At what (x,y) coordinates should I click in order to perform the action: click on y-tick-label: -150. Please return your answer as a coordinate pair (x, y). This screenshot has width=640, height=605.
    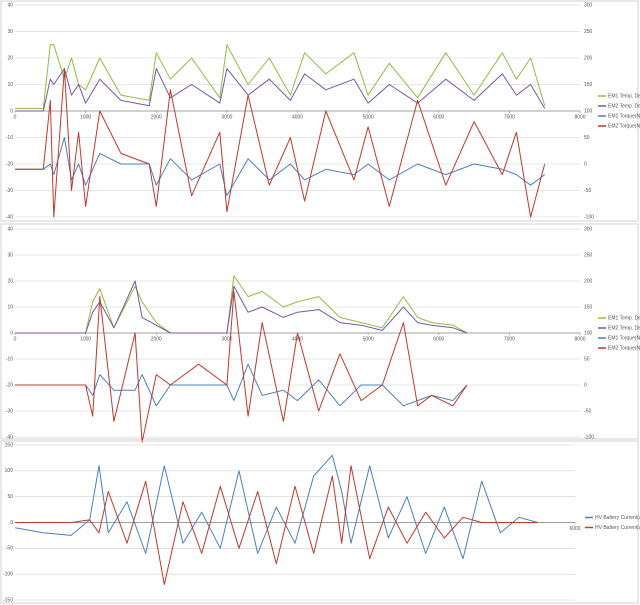
    Looking at the image, I should click on (8, 600).